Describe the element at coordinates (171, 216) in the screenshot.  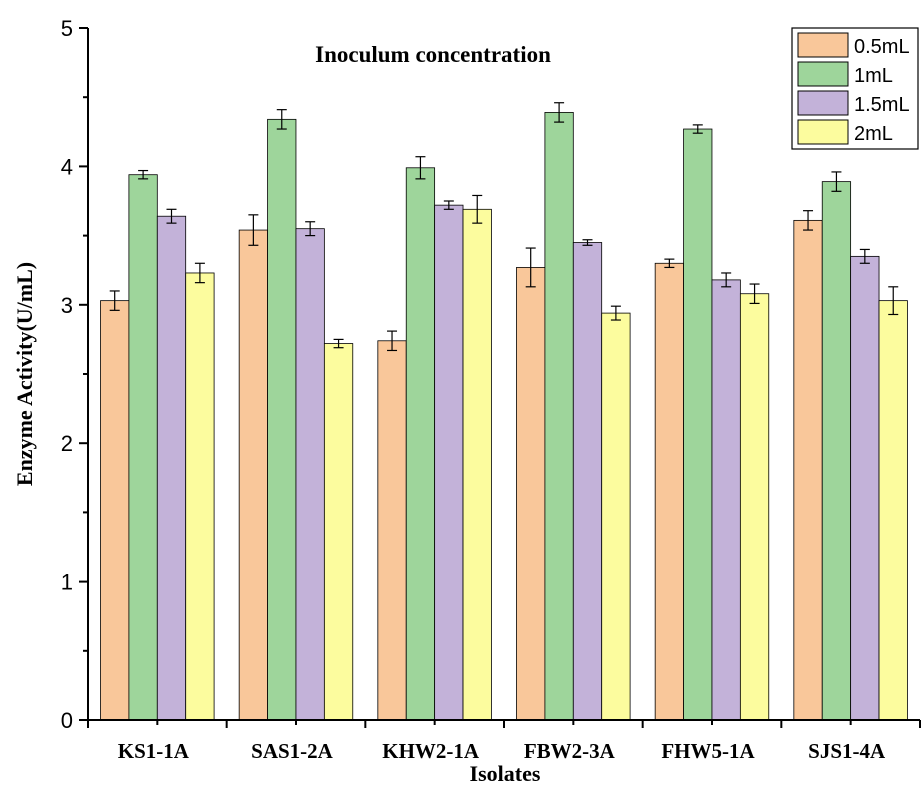
I see `error-bar-1.5mL-KS1-1A` at that location.